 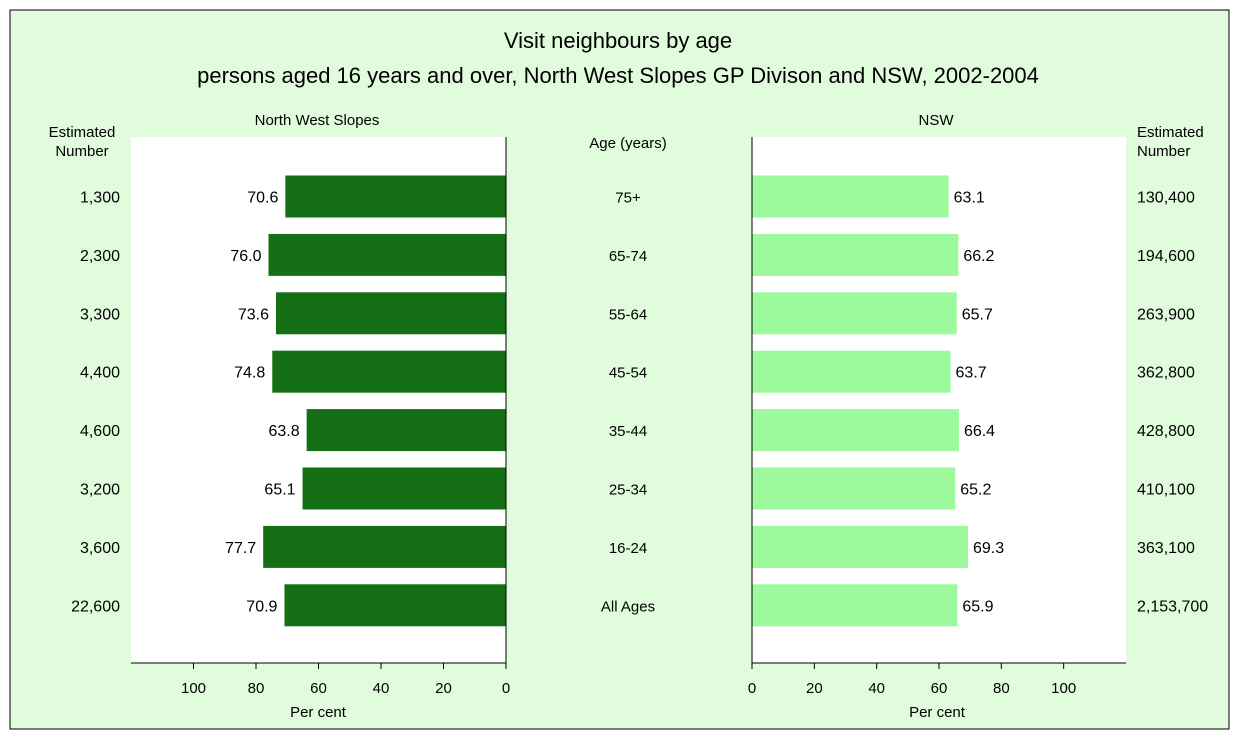 What do you see at coordinates (1001, 688) in the screenshot?
I see `right-x-tick-label: 80` at bounding box center [1001, 688].